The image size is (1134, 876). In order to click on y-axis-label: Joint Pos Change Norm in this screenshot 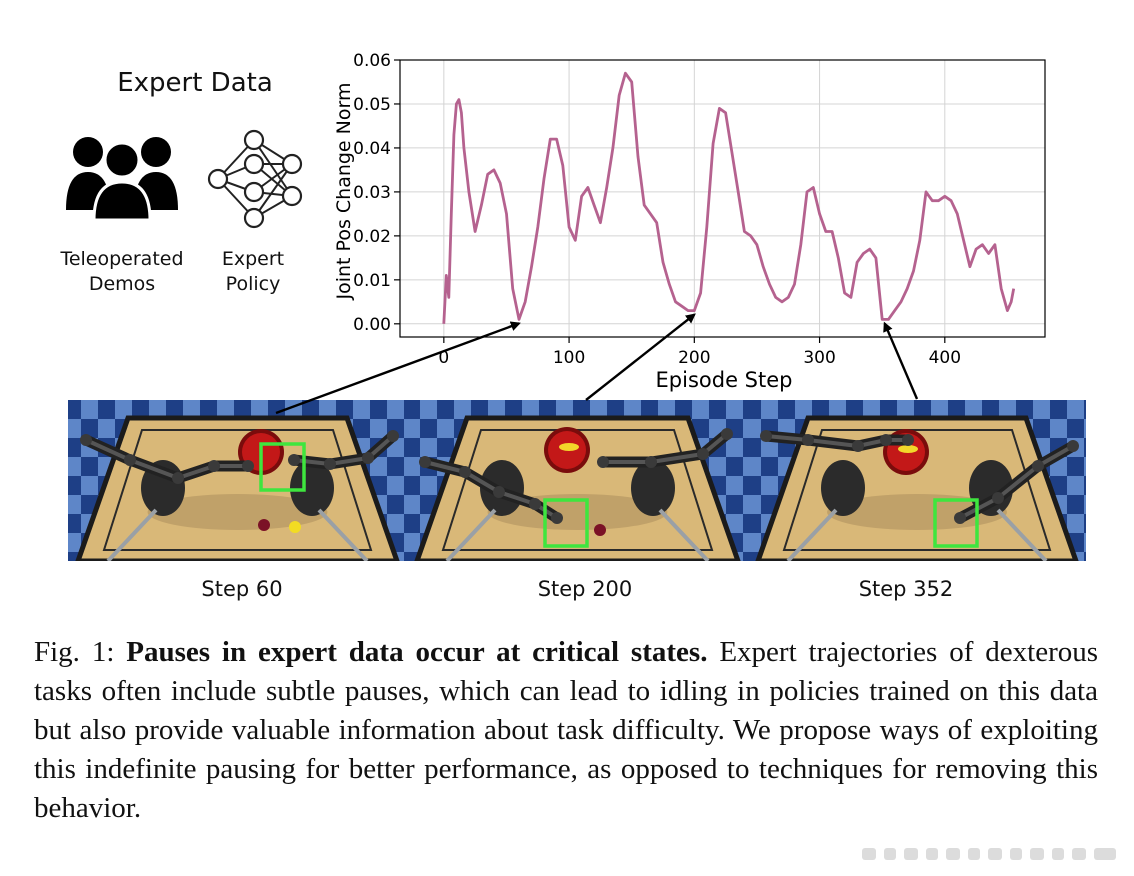, I will do `click(344, 192)`.